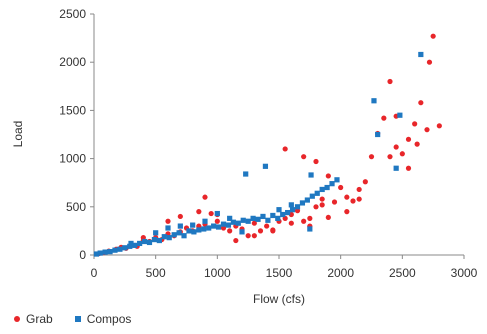 The image size is (487, 334). I want to click on legend-item-compos: Compos, so click(103, 319).